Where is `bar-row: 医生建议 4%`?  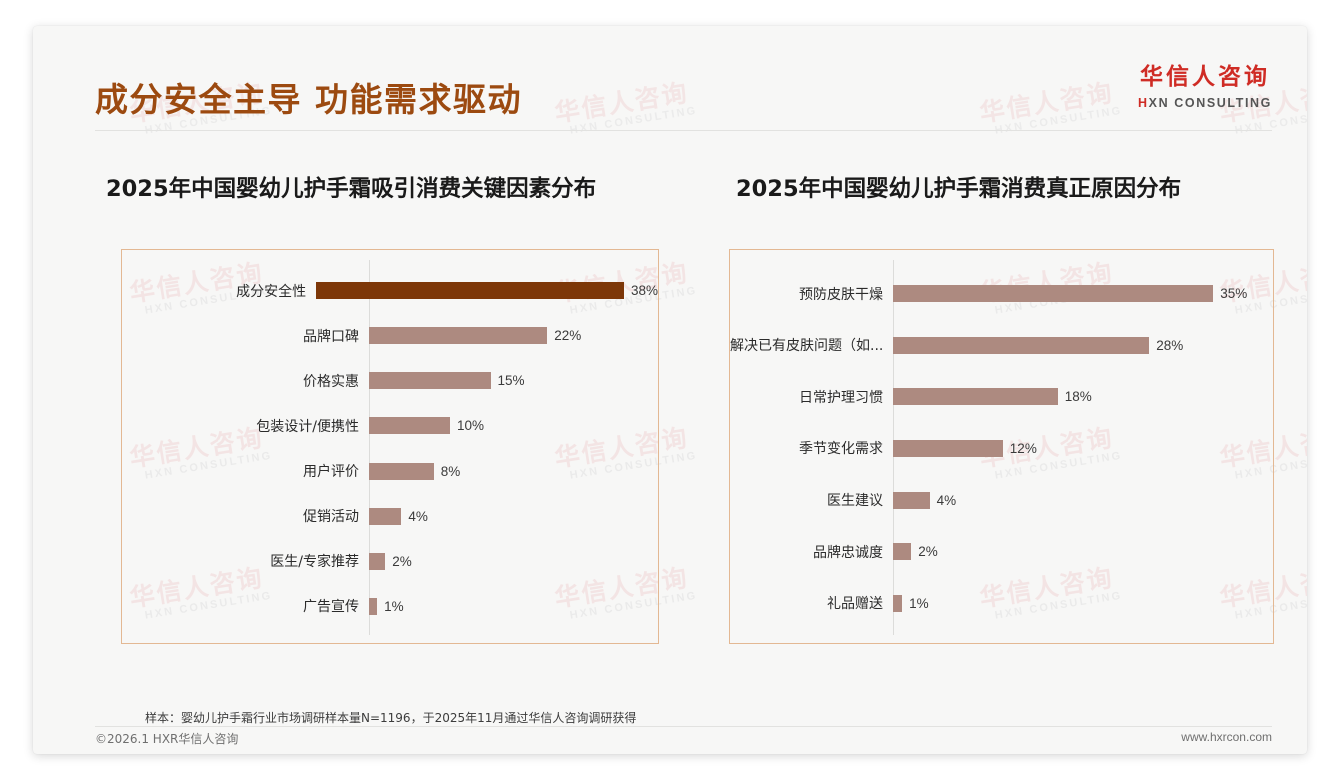 bar-row: 医生建议 4% is located at coordinates (1001, 500).